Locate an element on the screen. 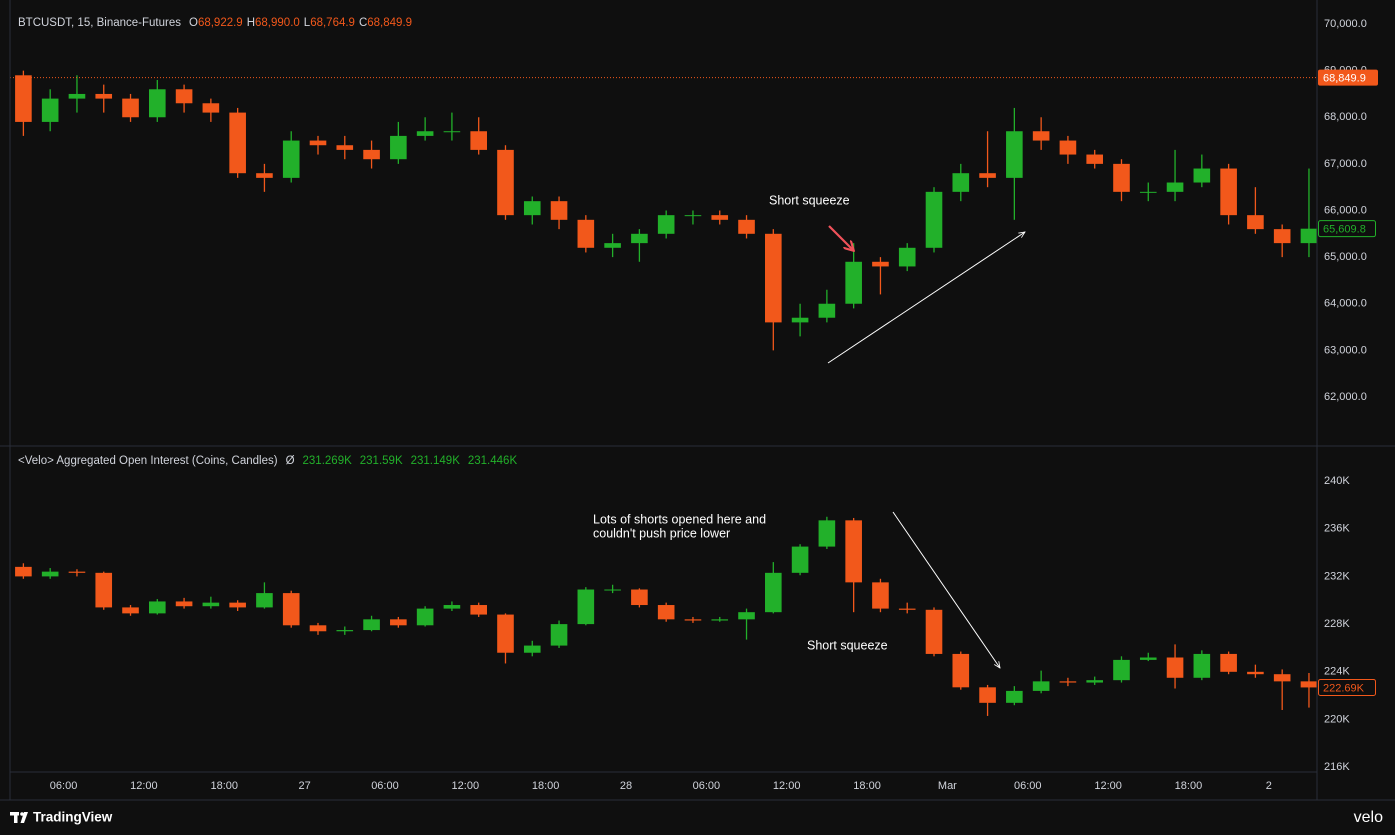 This screenshot has width=1395, height=835. legend-value: 68,990.0 is located at coordinates (277, 23).